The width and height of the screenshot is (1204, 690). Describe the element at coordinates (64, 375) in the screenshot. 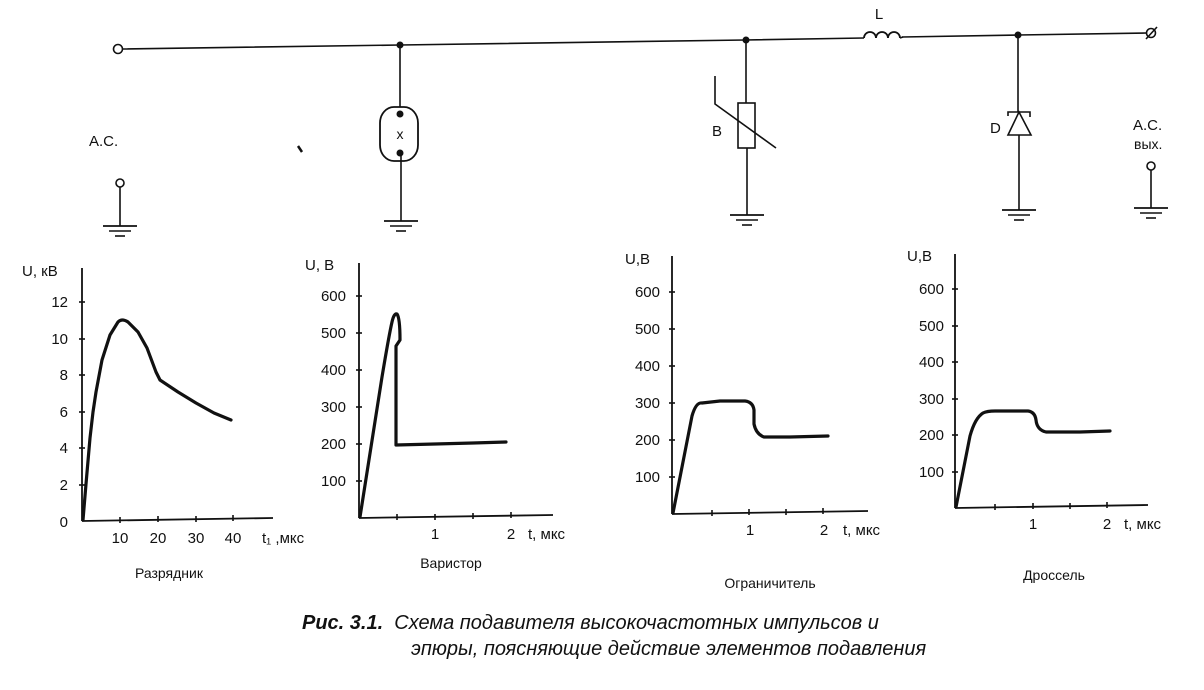

I see `svg-text: 8` at that location.